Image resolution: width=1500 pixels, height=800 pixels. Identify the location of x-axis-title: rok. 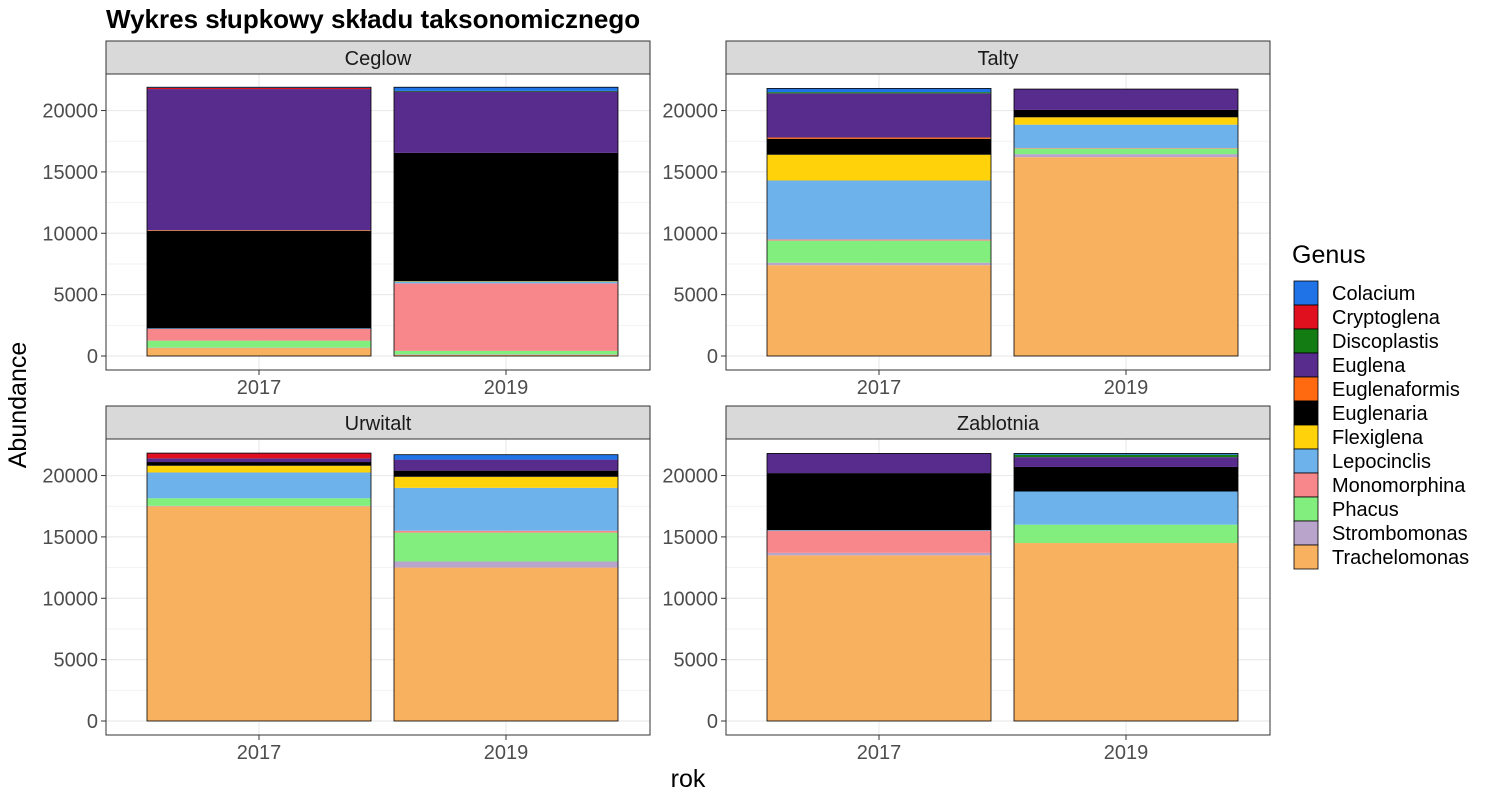
(688, 779).